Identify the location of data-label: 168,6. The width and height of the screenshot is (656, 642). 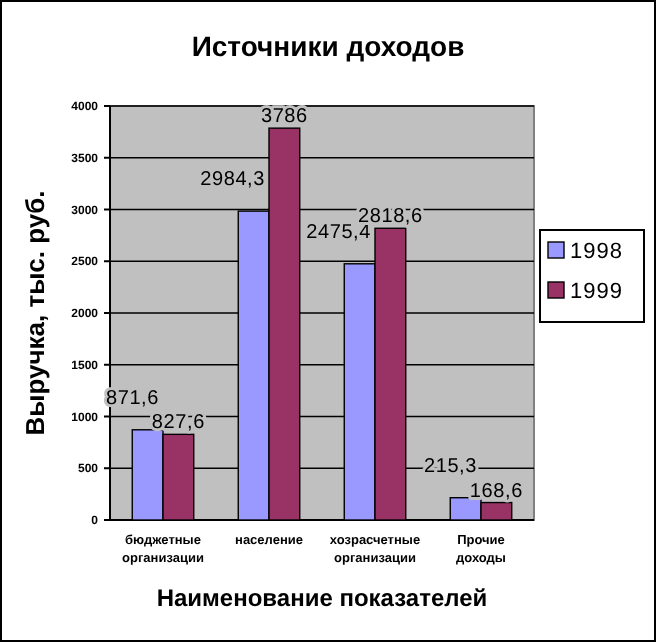
(496, 491).